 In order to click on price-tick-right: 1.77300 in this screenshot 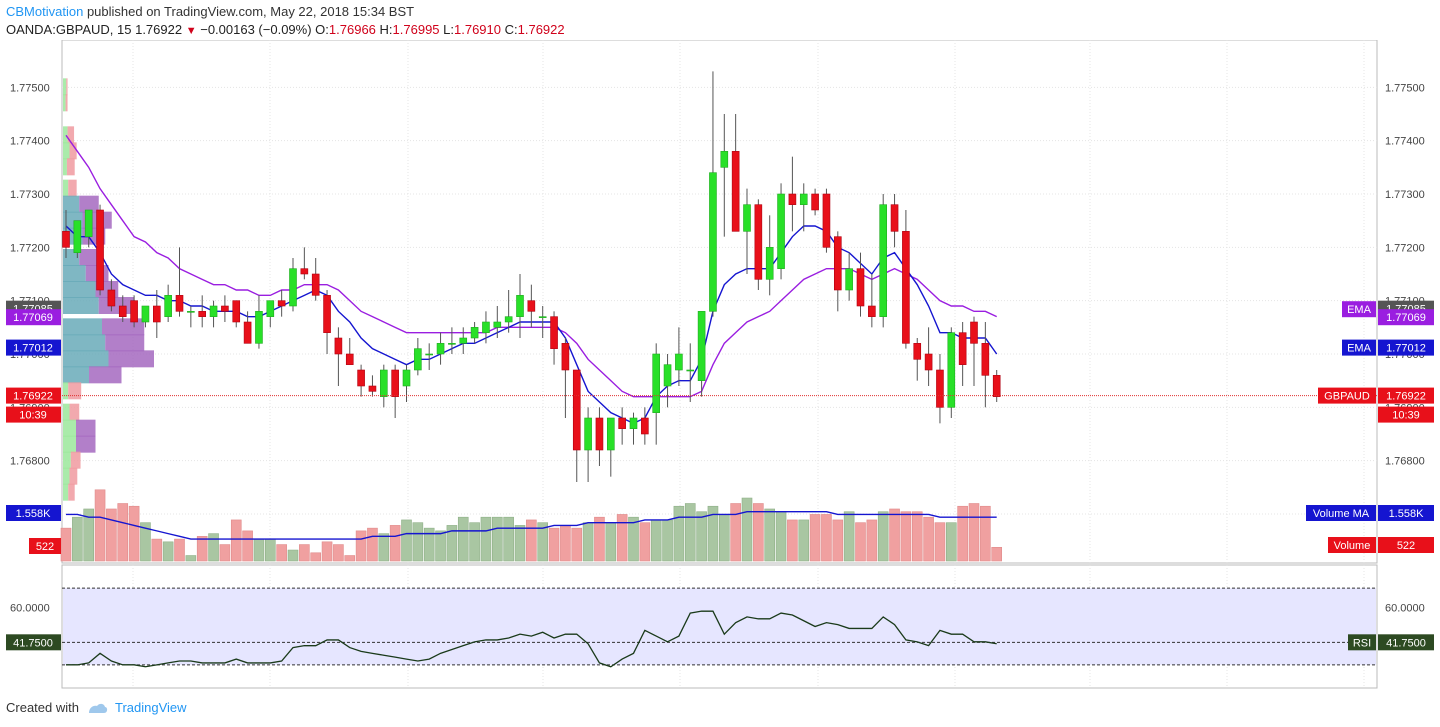, I will do `click(1405, 195)`.